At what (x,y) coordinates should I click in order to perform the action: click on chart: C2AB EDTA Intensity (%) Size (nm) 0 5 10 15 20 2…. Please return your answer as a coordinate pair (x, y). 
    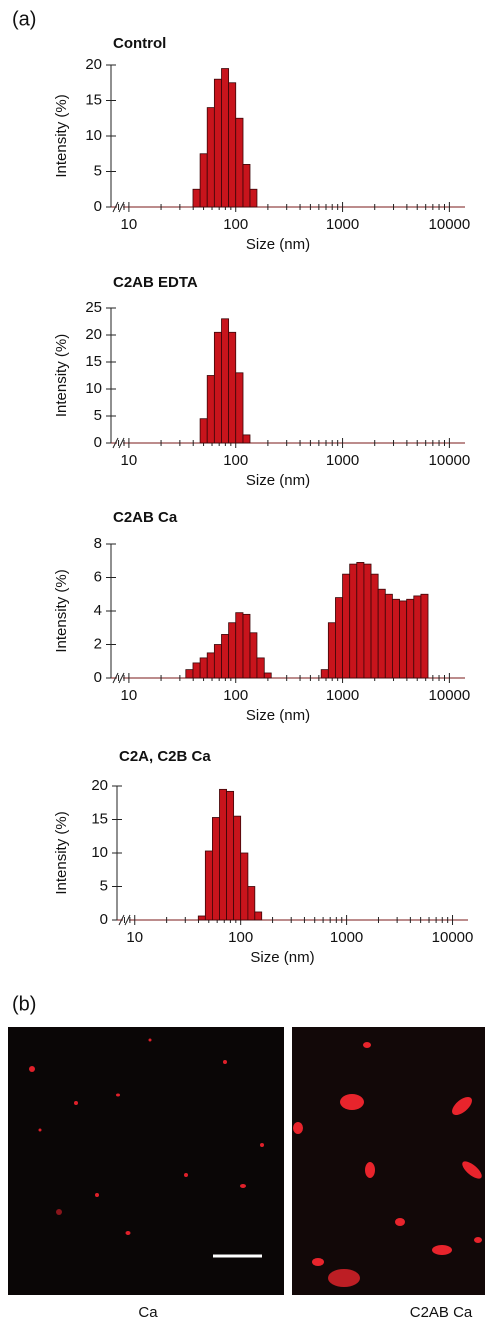
    Looking at the image, I should click on (261, 381).